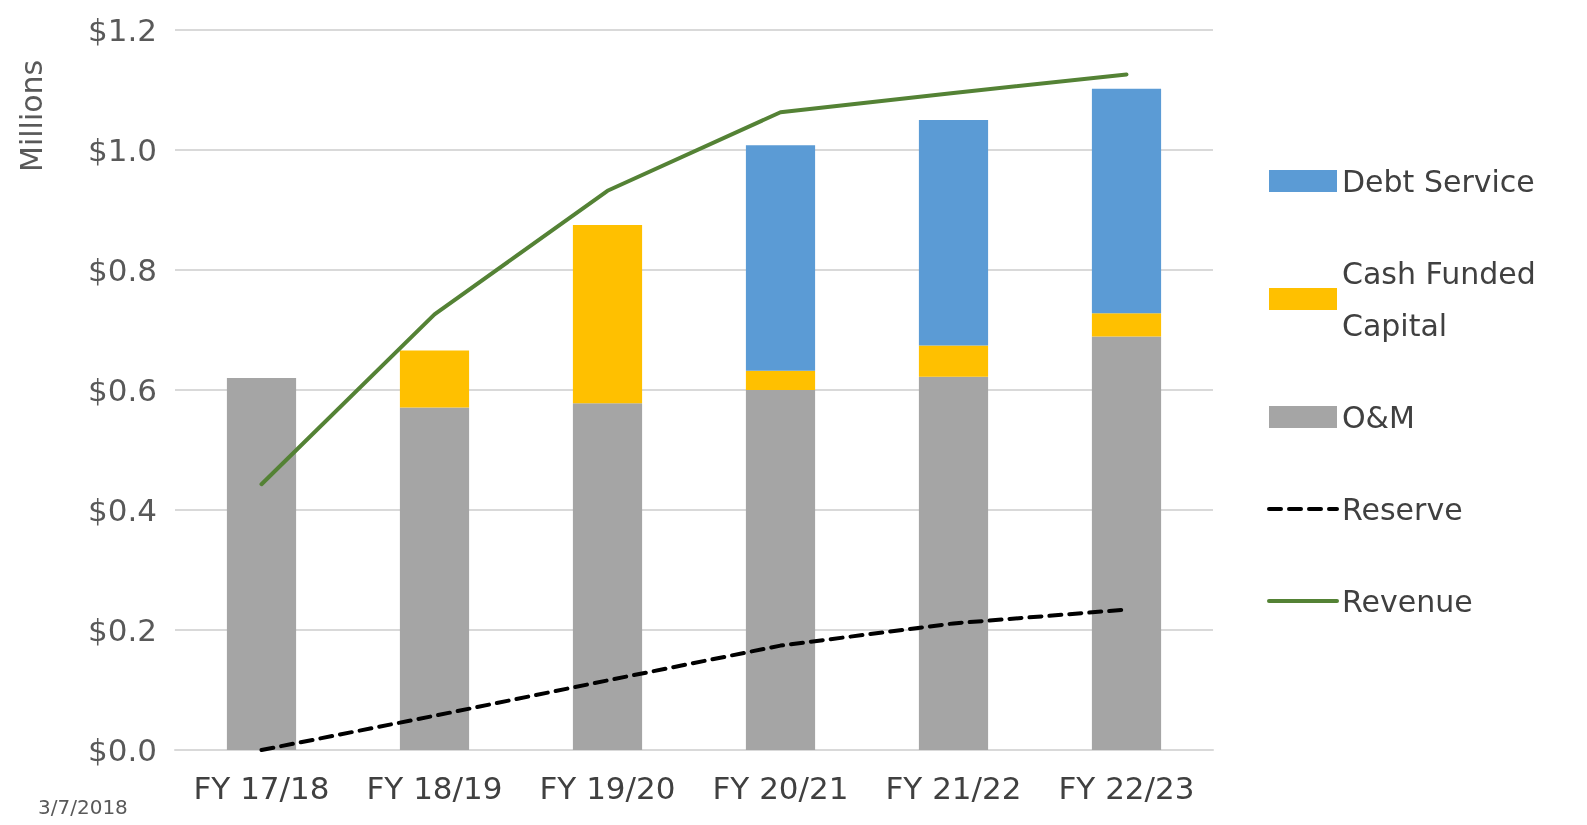 The width and height of the screenshot is (1587, 825). Describe the element at coordinates (122, 270) in the screenshot. I see `y-tick-label: $0.8` at that location.